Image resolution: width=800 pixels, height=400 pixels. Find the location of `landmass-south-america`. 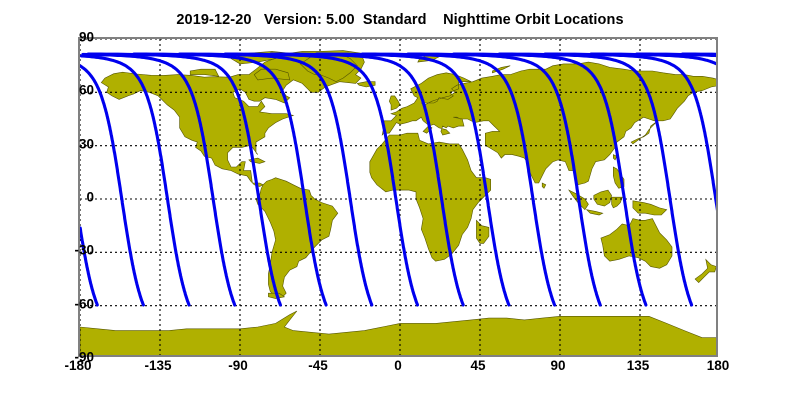

landmass-south-america is located at coordinates (297, 237).